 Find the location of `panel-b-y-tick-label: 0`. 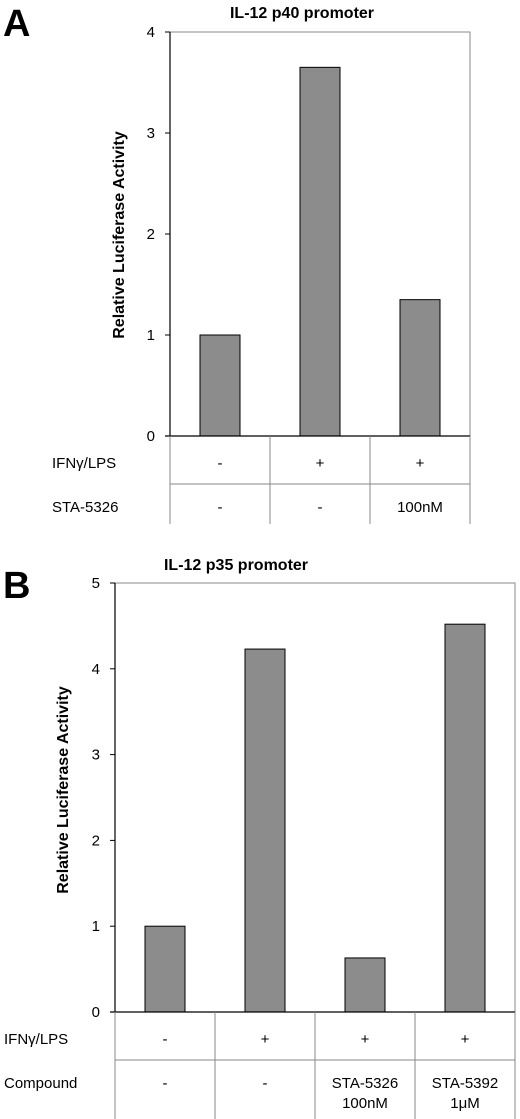

panel-b-y-tick-label: 0 is located at coordinates (96, 1012).